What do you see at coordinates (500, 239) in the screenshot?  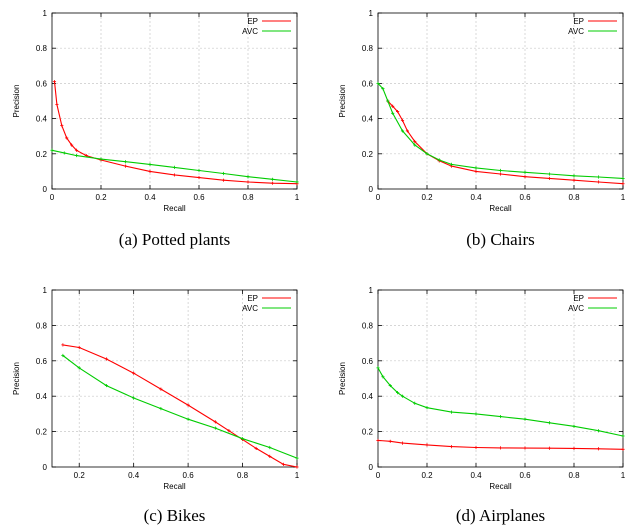 I see `panel-caption: (b) Chairs` at bounding box center [500, 239].